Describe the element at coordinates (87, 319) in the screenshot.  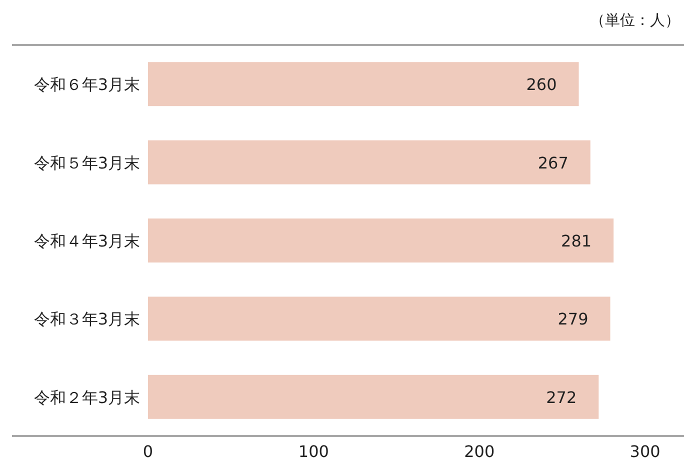
I see `y-tick-label: 令和３年3月末` at that location.